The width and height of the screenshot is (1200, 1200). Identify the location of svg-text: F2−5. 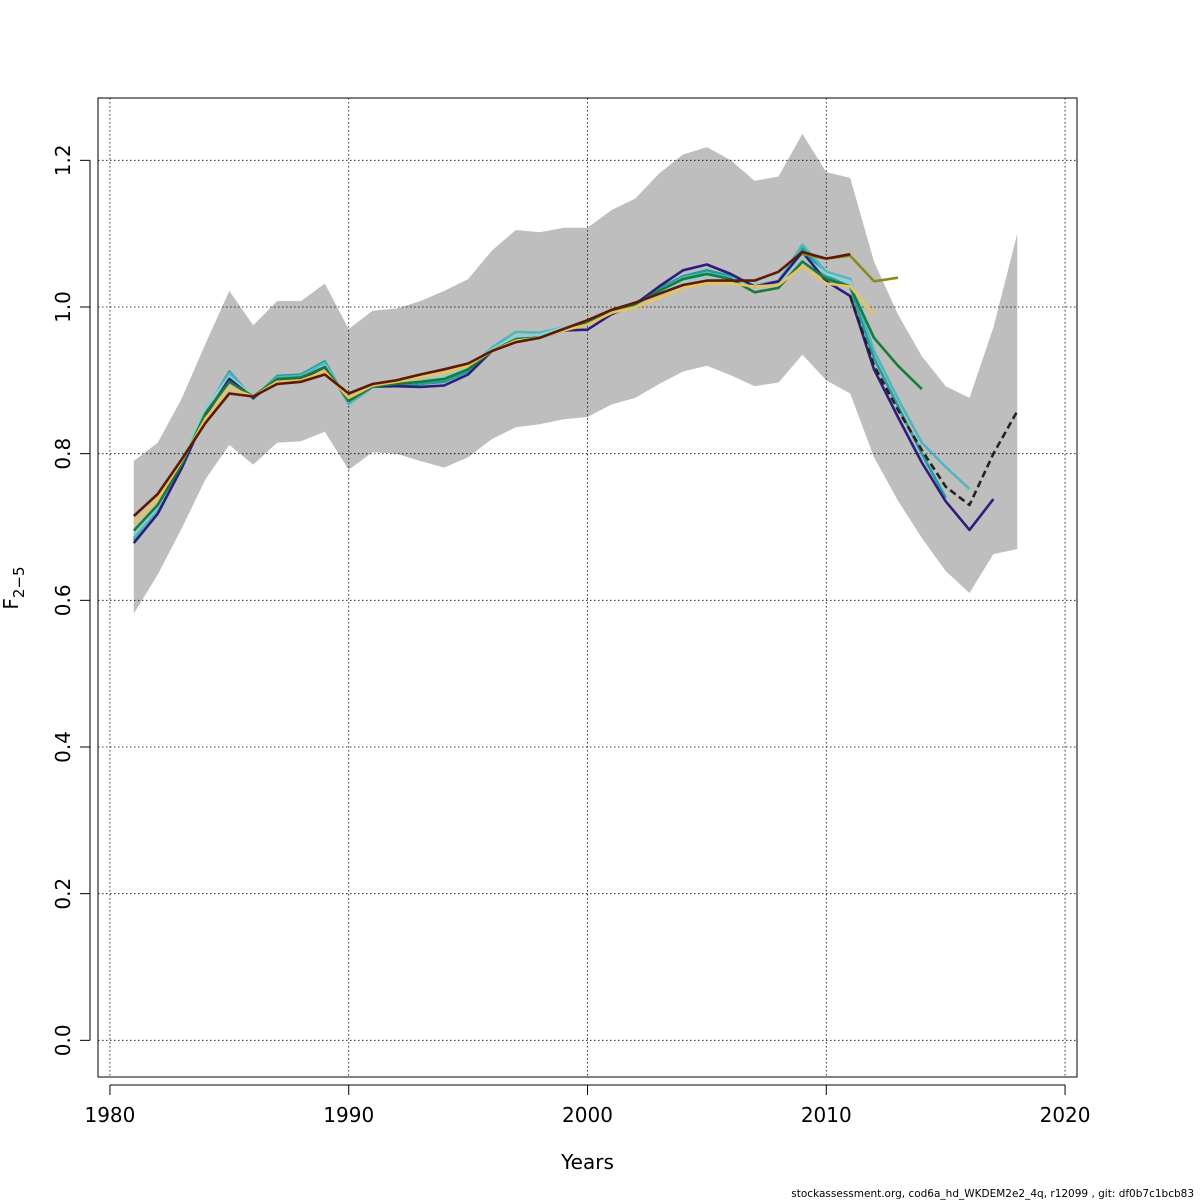
(14, 587).